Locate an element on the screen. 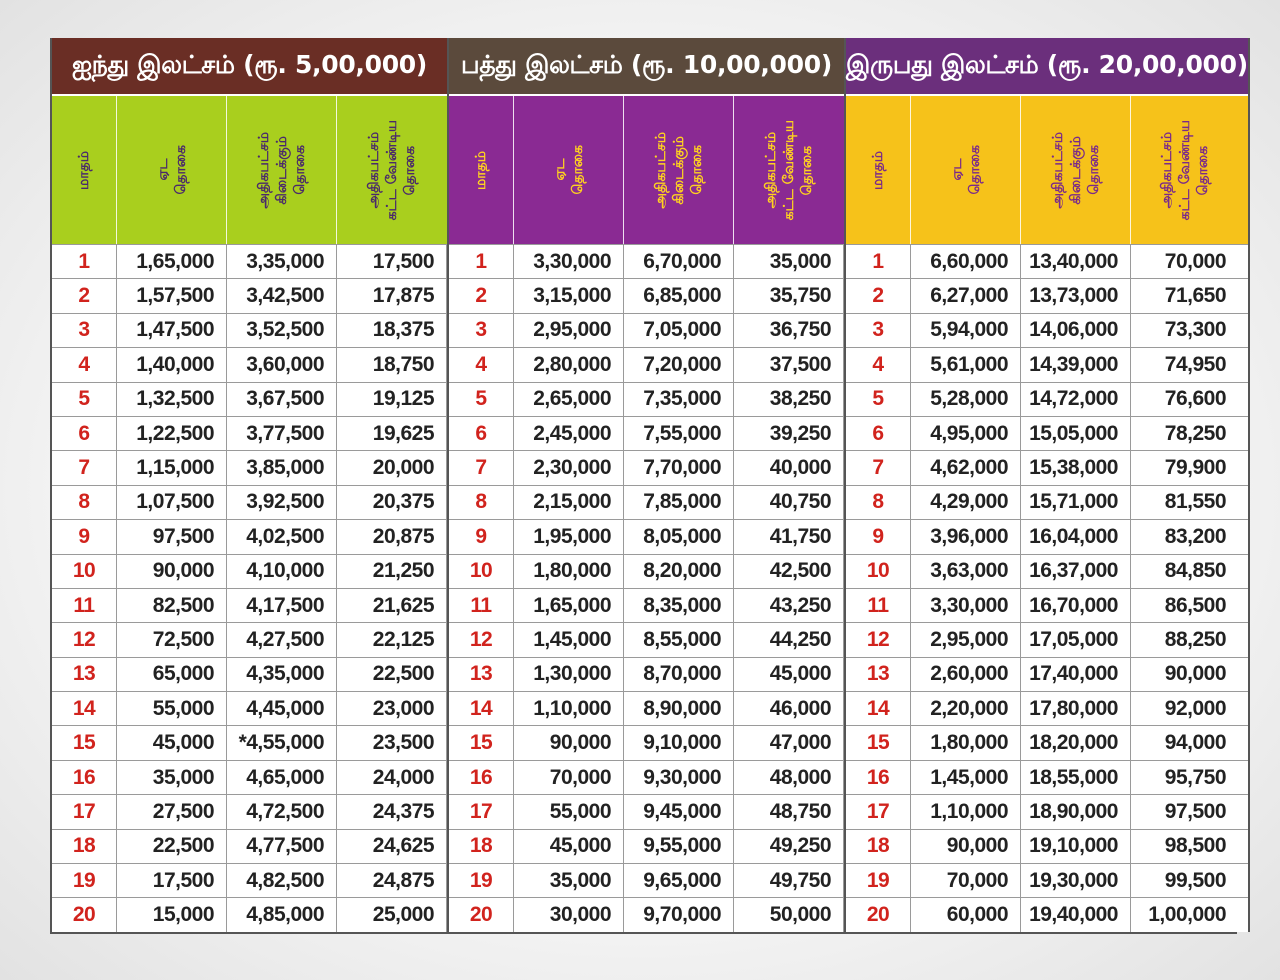 The image size is (1280, 980). bid-amount: 2,60,000 is located at coordinates (966, 674).